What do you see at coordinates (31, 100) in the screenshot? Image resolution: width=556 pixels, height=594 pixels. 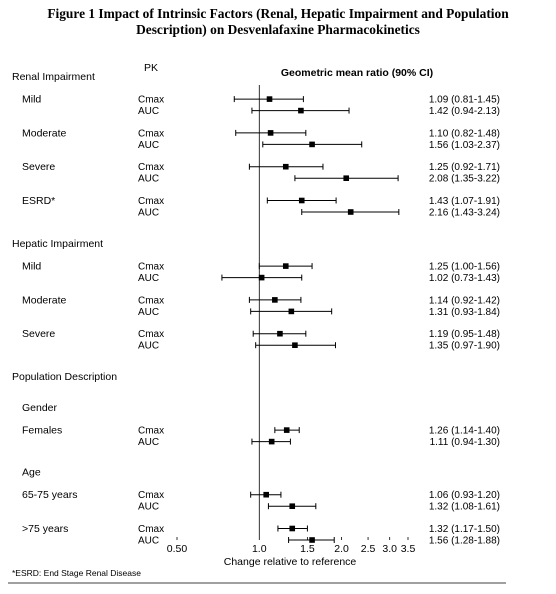 I see `group-label-renal-impairment-mild: Mild` at bounding box center [31, 100].